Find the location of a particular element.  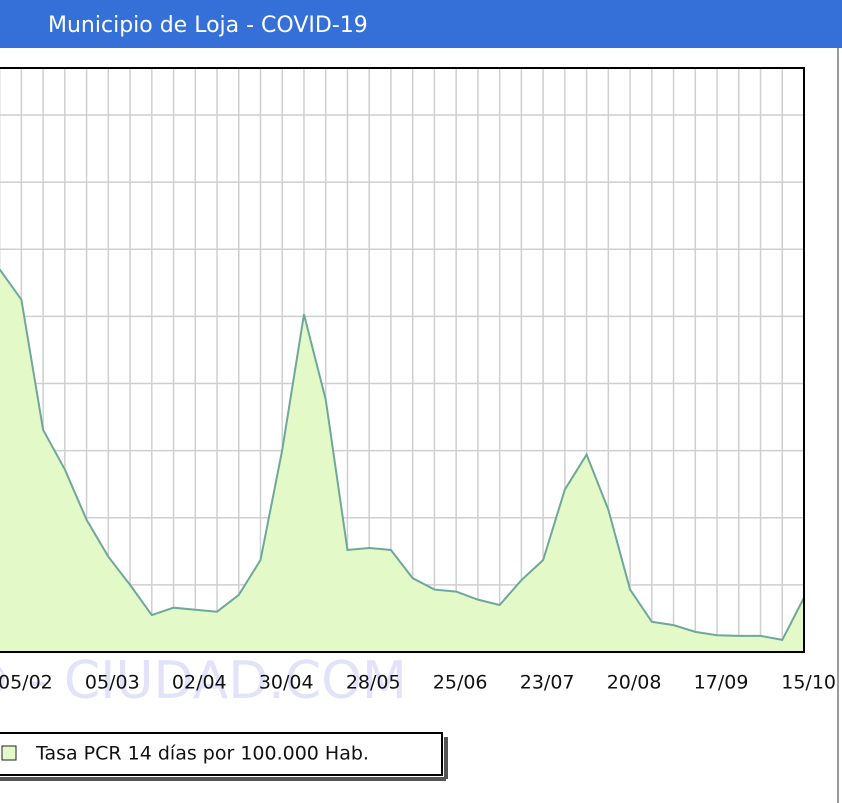

x-tick-label: 23/07 is located at coordinates (547, 683).